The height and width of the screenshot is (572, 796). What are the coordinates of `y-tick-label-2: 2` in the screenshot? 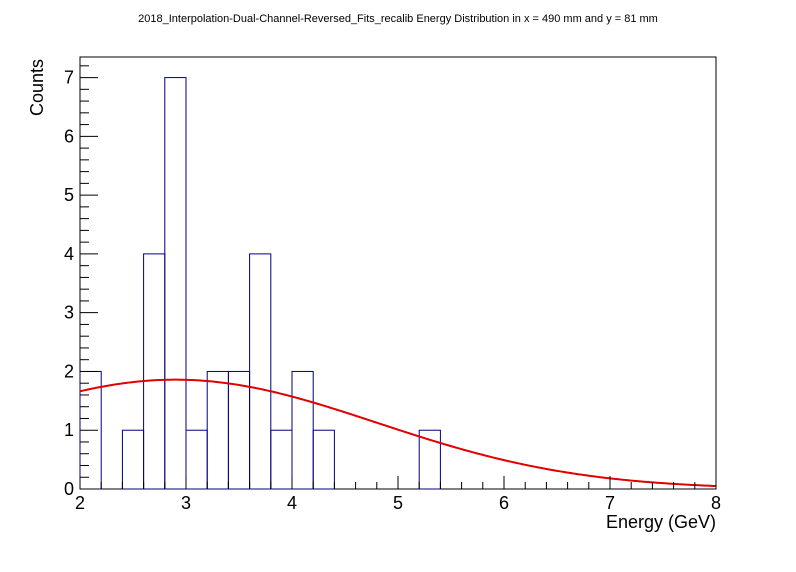 It's located at (69, 371).